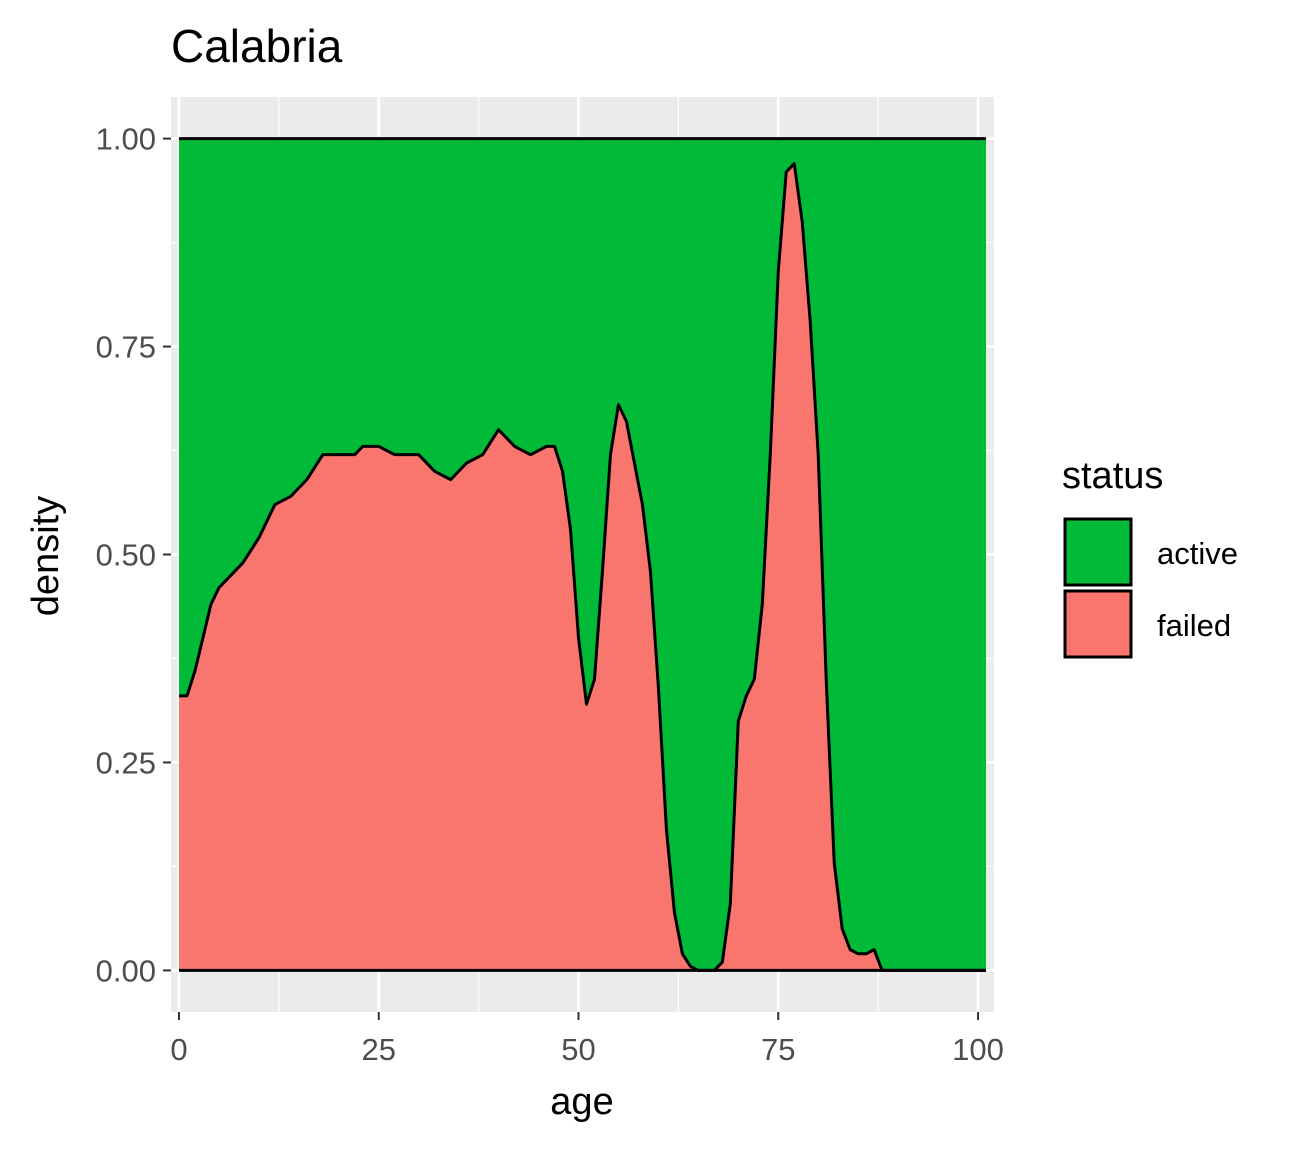 The width and height of the screenshot is (1296, 1151). I want to click on y-axis-title: density, so click(46, 556).